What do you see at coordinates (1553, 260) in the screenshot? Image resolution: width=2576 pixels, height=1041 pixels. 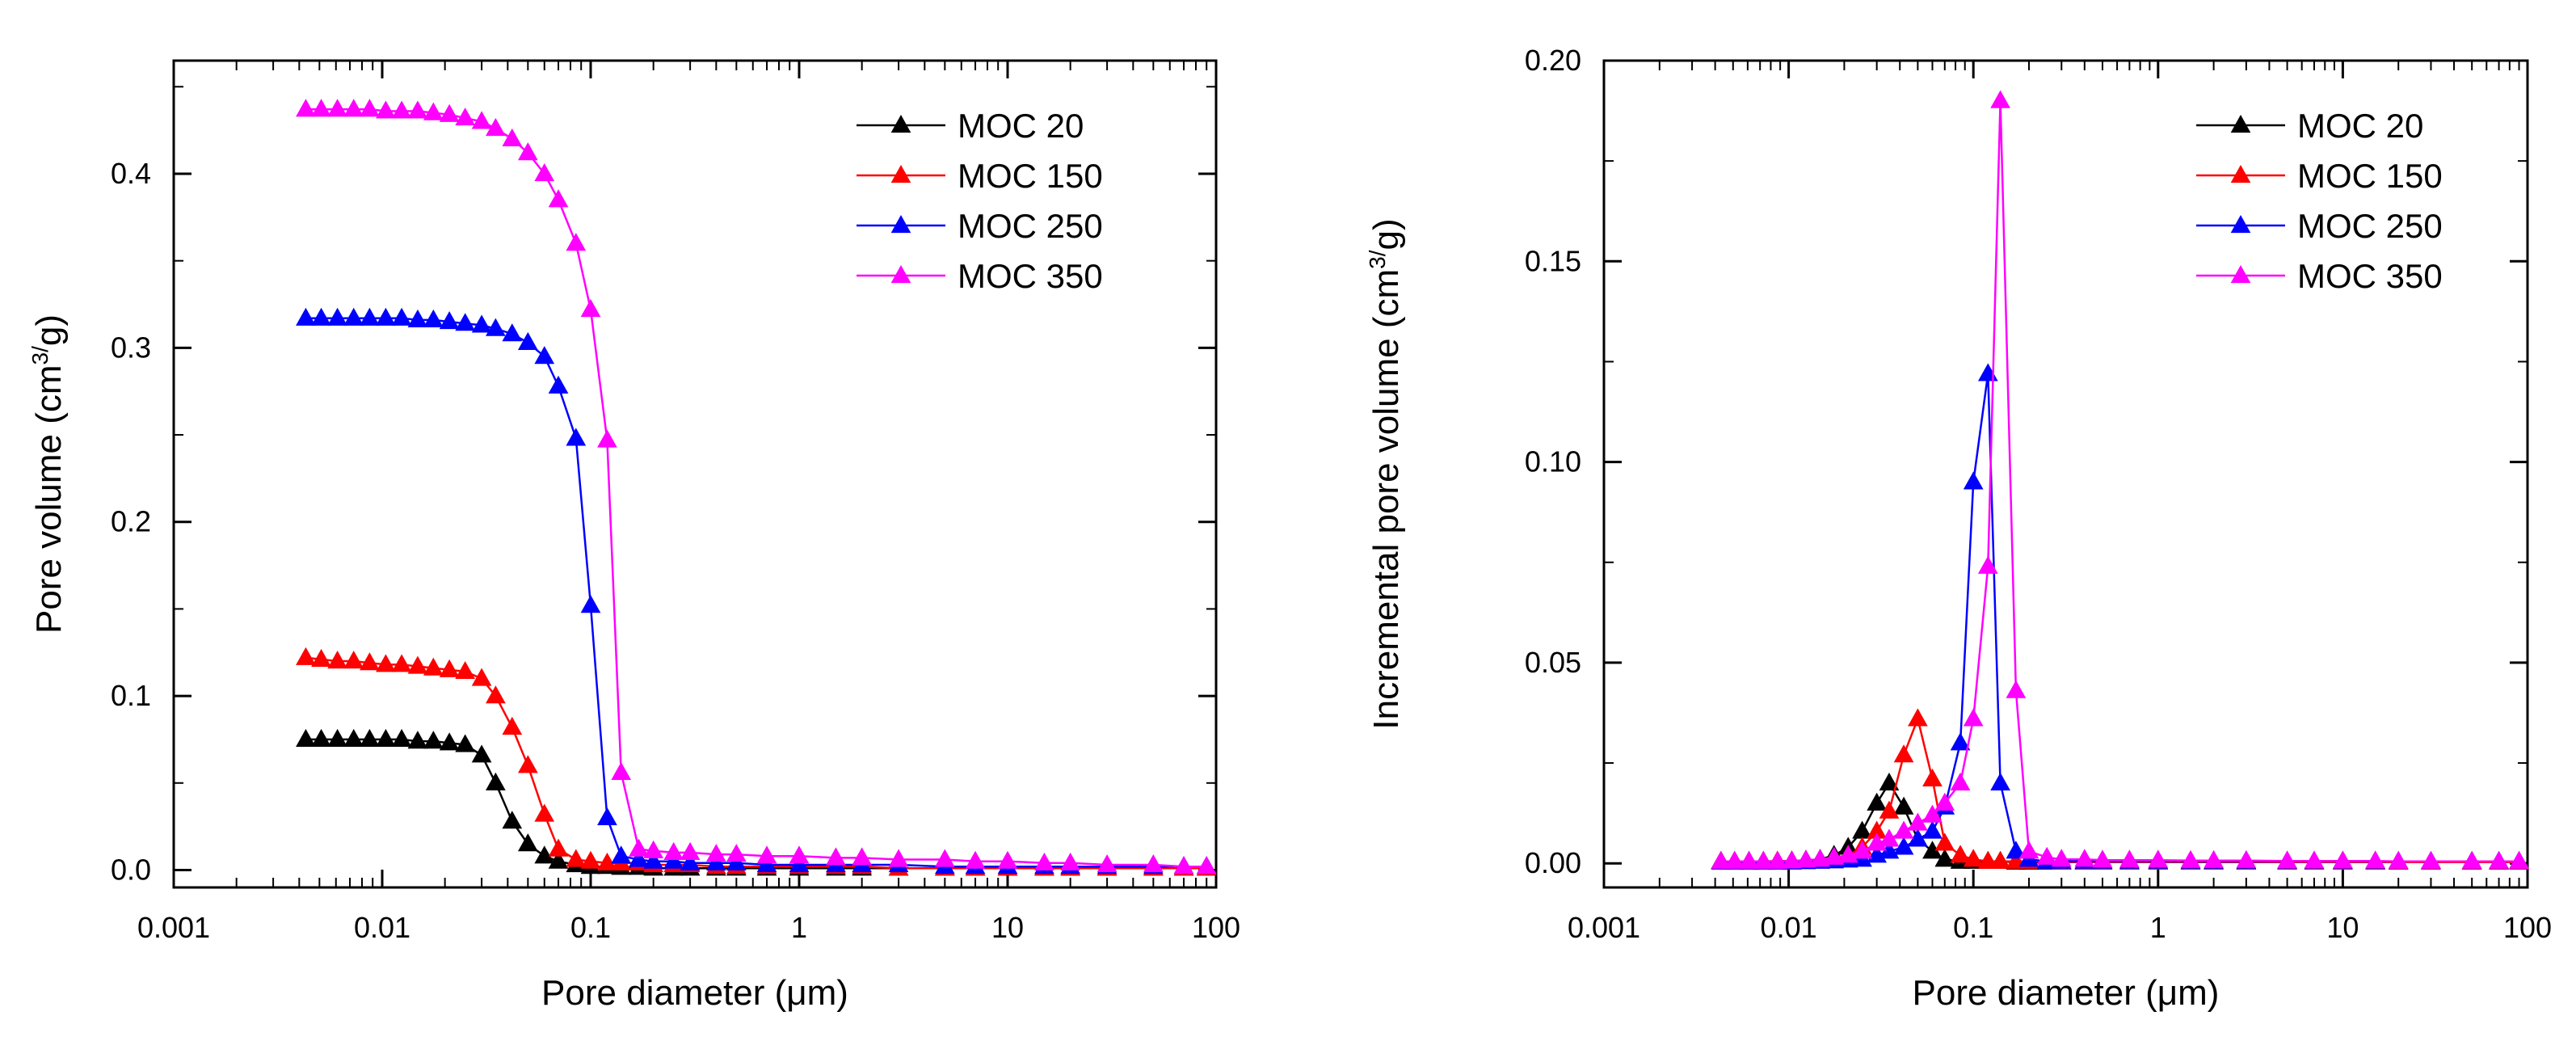 I see `y-tick-label: 0.15` at bounding box center [1553, 260].